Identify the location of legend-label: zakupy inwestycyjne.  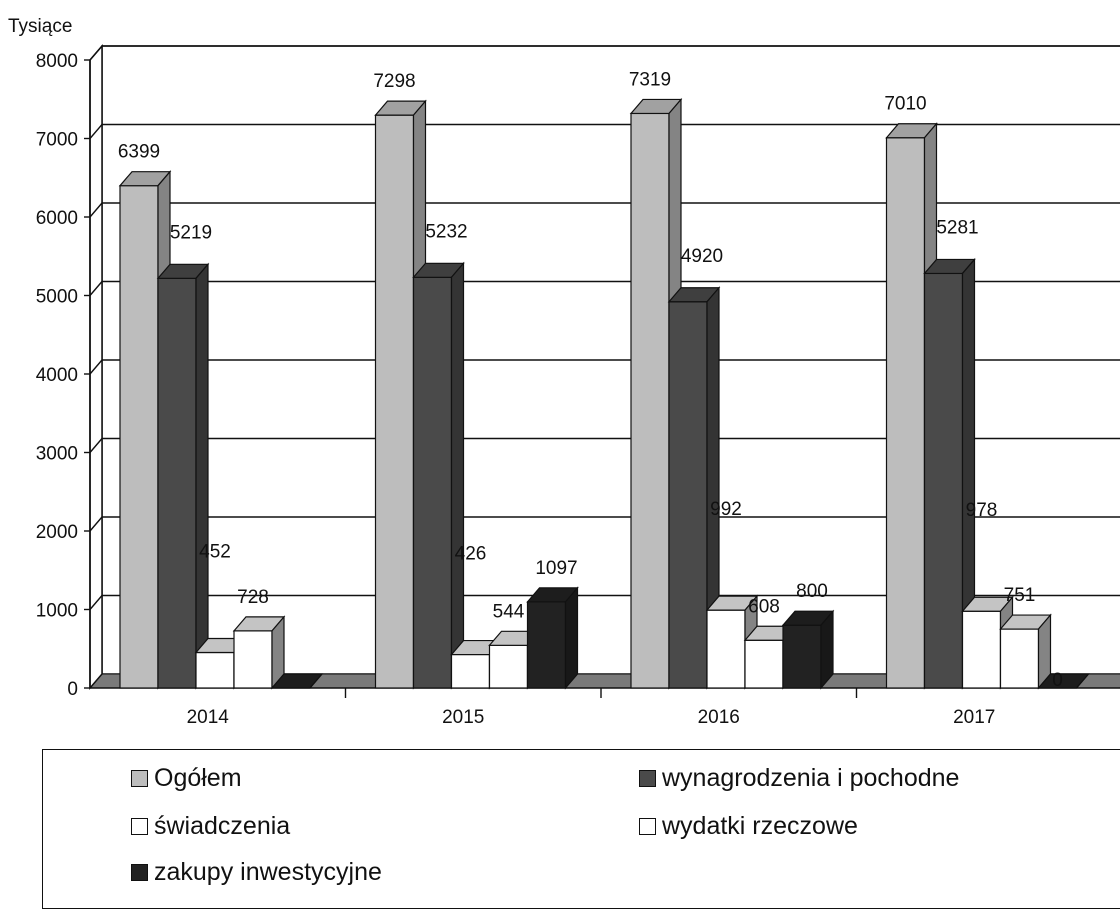
(268, 872).